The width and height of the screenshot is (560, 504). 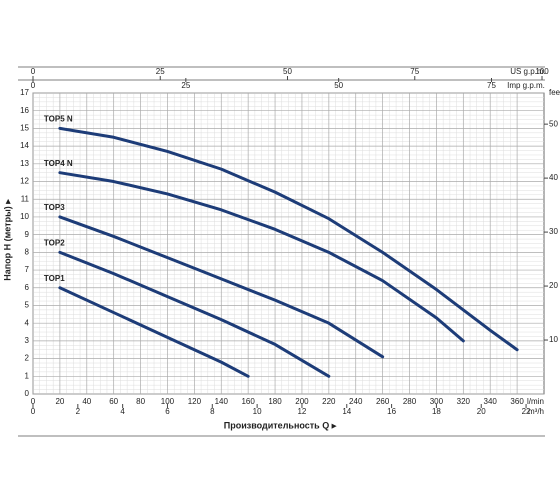 What do you see at coordinates (248, 401) in the screenshot?
I see `x-tick-label: 160` at bounding box center [248, 401].